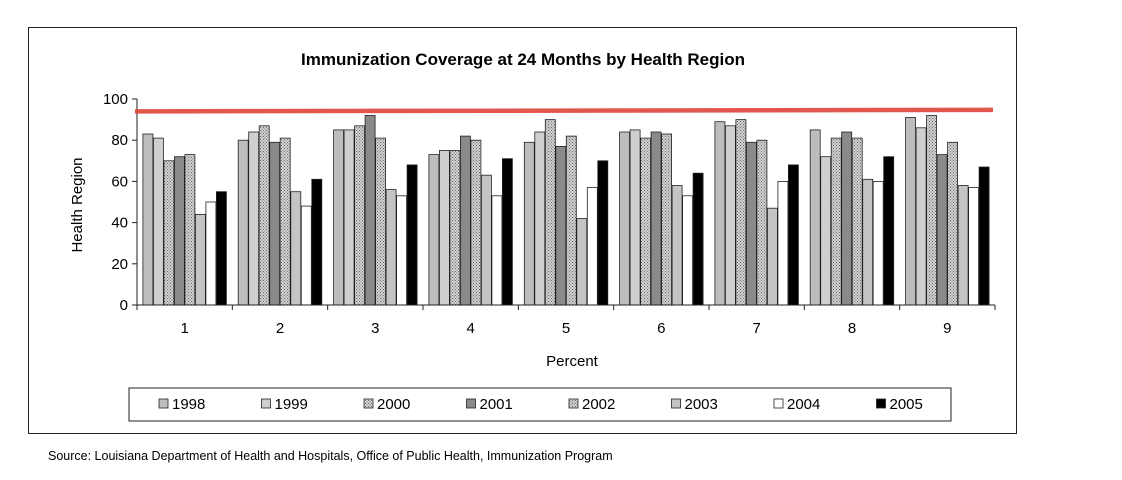 The image size is (1122, 480). I want to click on legend-swatch-1999, so click(266, 403).